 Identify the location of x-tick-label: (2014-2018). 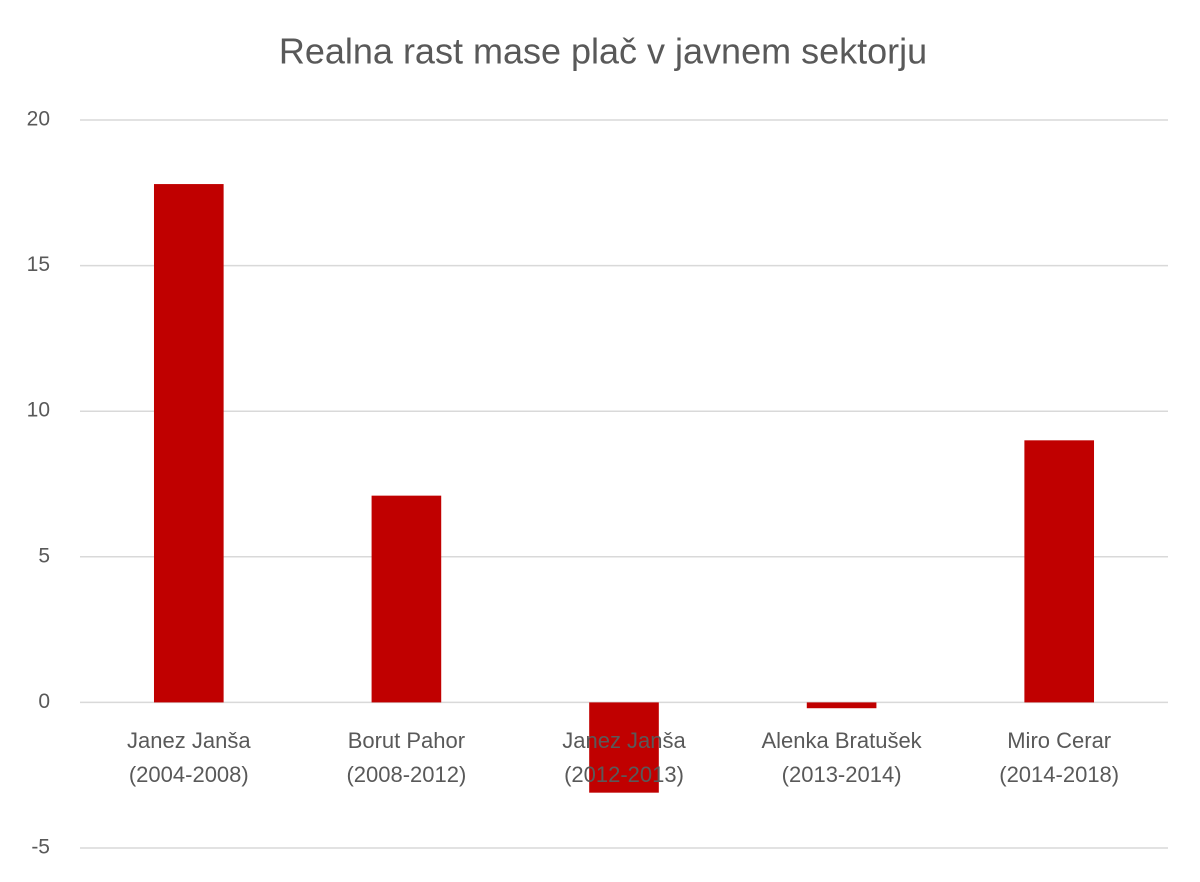
(1059, 774).